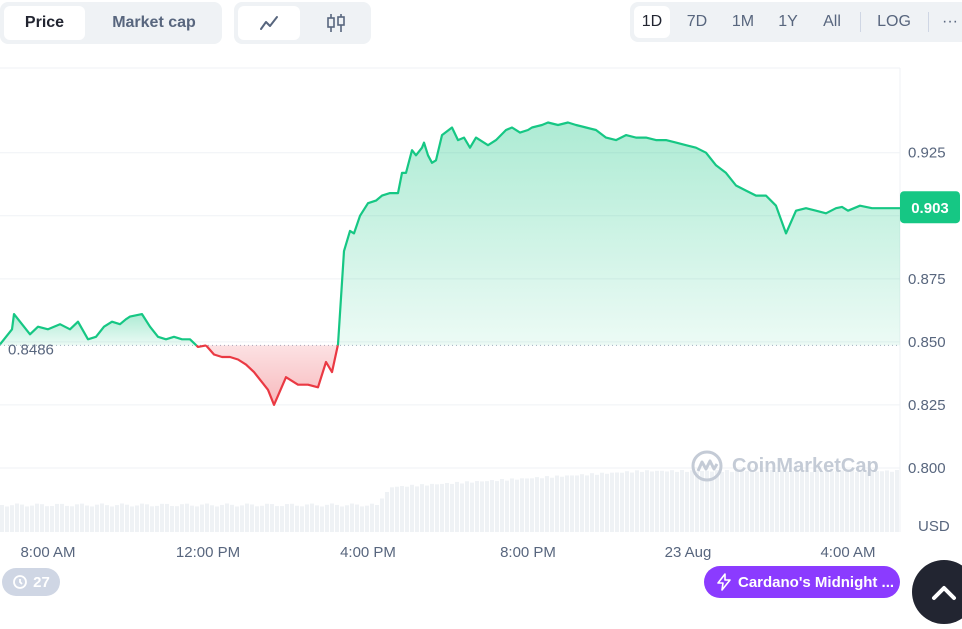 The image size is (962, 629). Describe the element at coordinates (44, 23) in the screenshot. I see `price-tab: Price` at that location.